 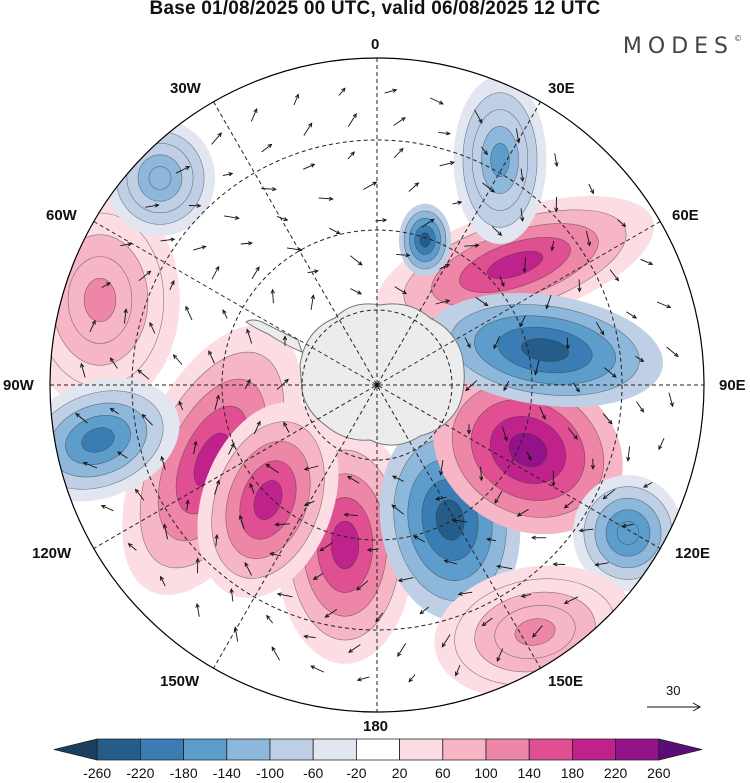 I want to click on colorbar-tick-label: -220, so click(x=140, y=773).